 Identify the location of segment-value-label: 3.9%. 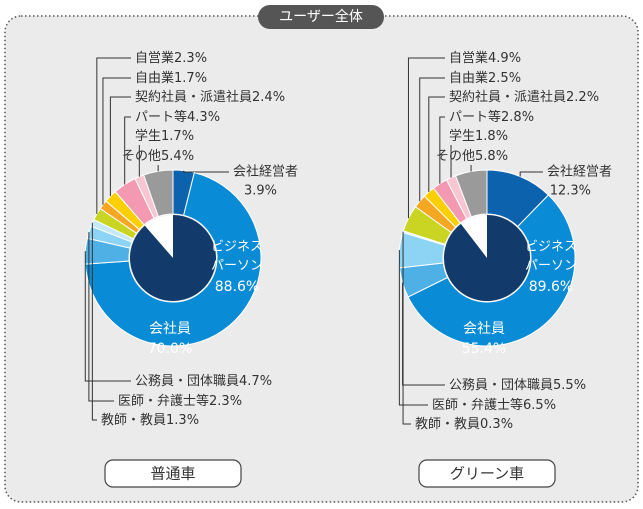
(260, 191).